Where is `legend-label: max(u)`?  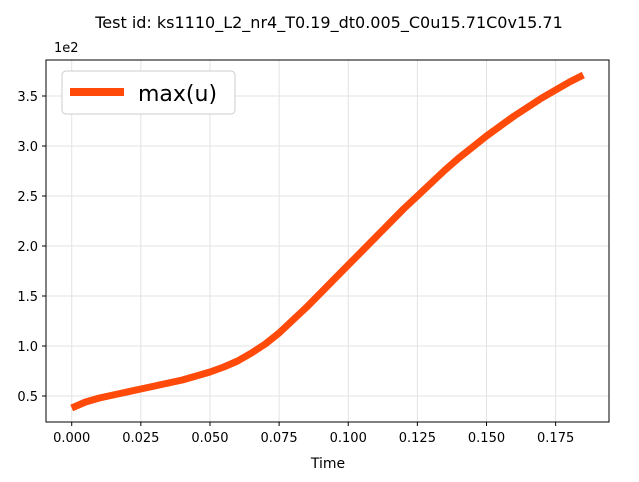
legend-label: max(u) is located at coordinates (177, 94).